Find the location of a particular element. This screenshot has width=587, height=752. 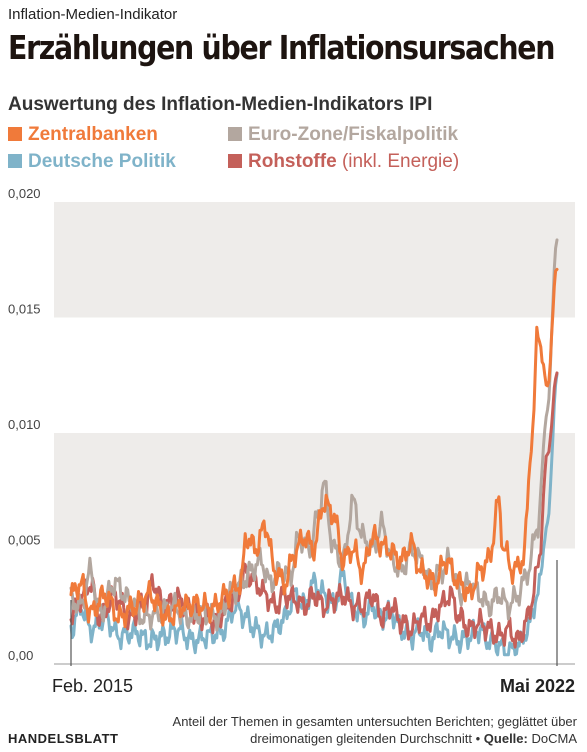

footer-method: dreimonatigen gleitenden Durchschnitt • is located at coordinates (365, 738).